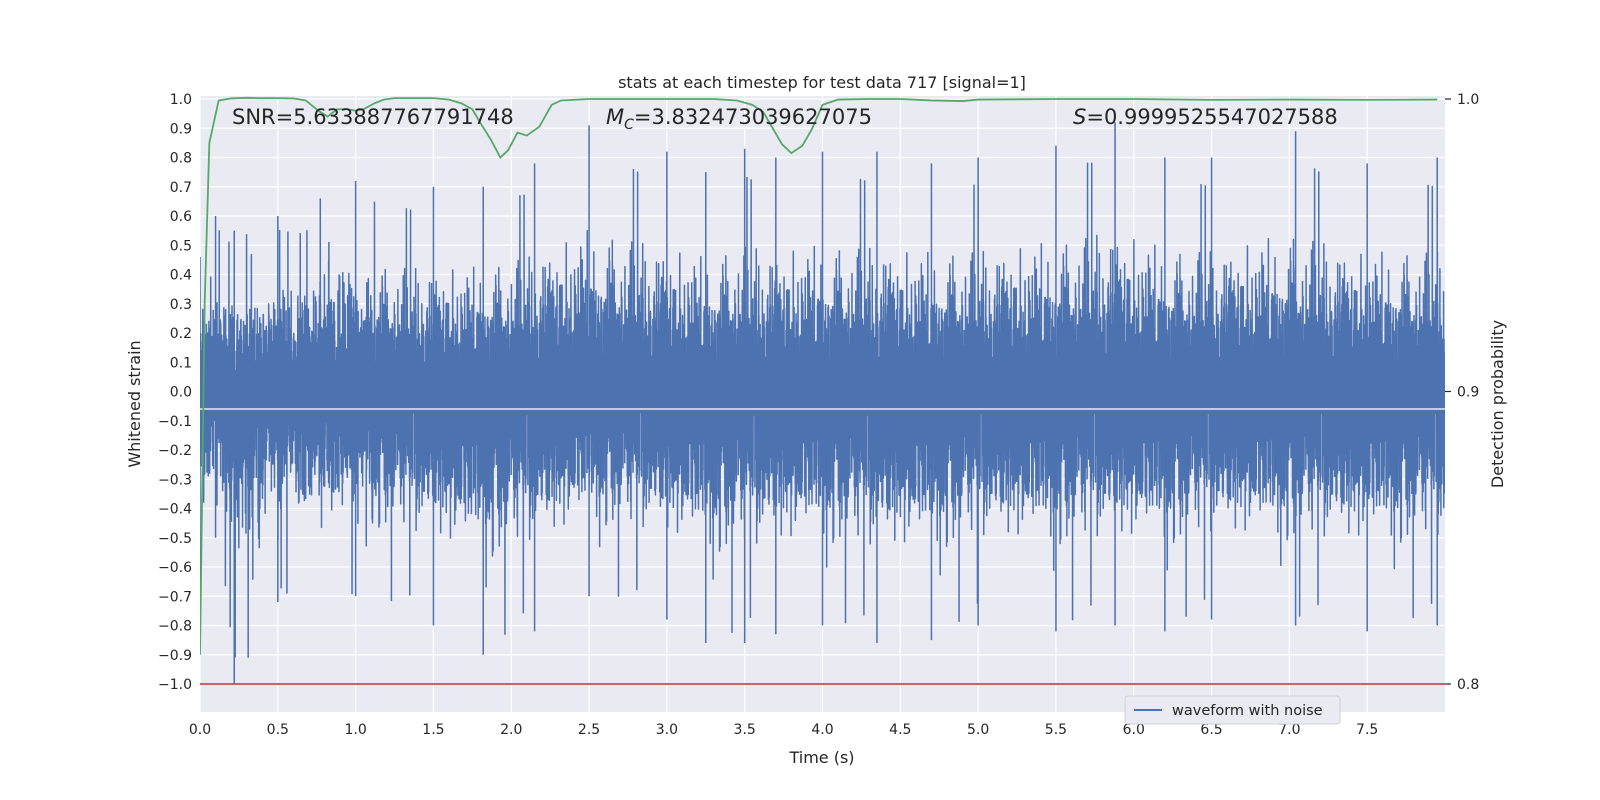  What do you see at coordinates (181, 129) in the screenshot?
I see `y-tick-label: 0.9` at bounding box center [181, 129].